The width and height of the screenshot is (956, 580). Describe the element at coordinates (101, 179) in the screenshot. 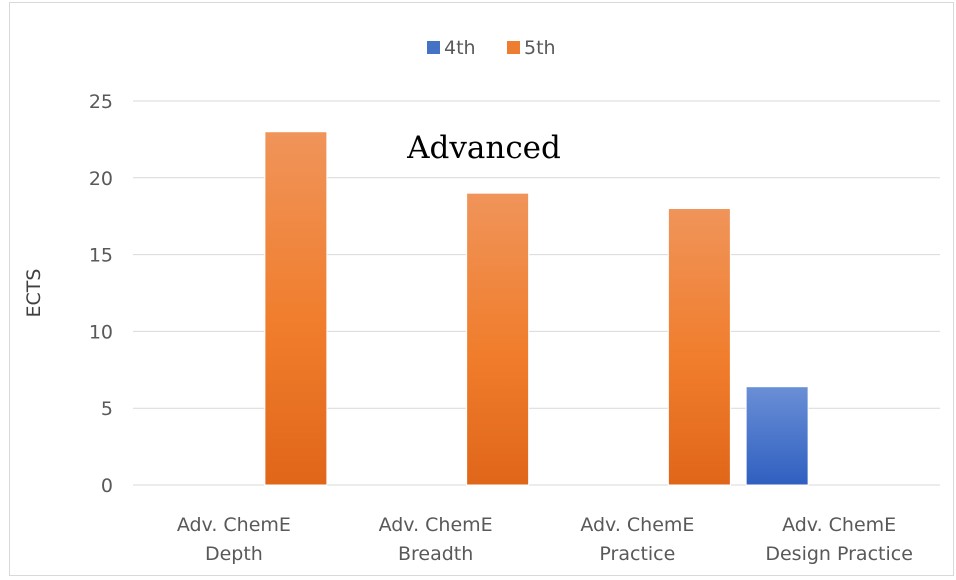

I see `y-tick-label: 20` at that location.